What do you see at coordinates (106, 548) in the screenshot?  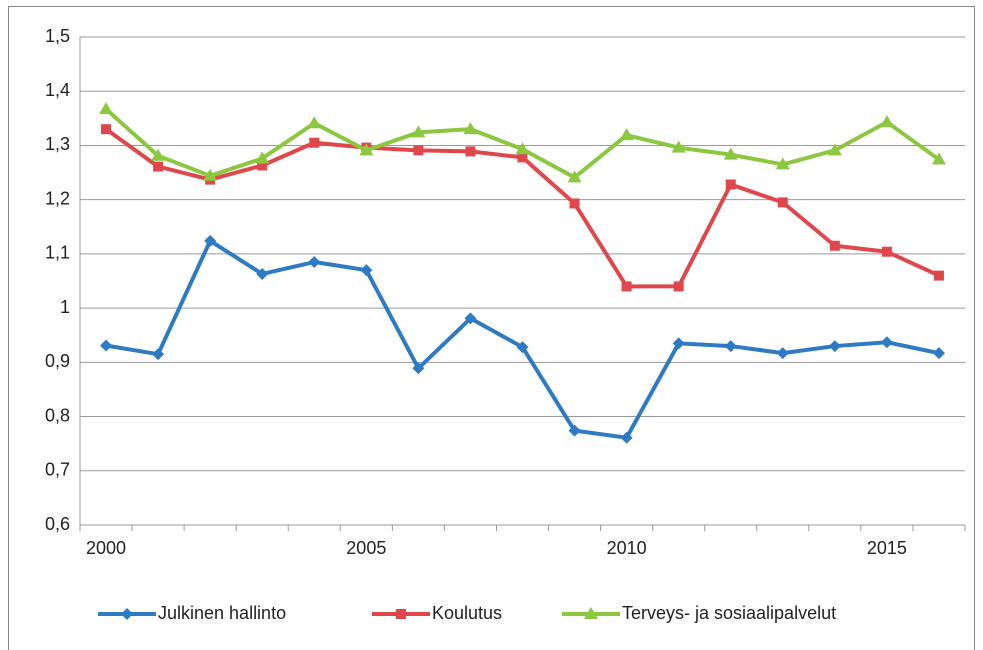 I see `x-tick-label: 2000` at bounding box center [106, 548].